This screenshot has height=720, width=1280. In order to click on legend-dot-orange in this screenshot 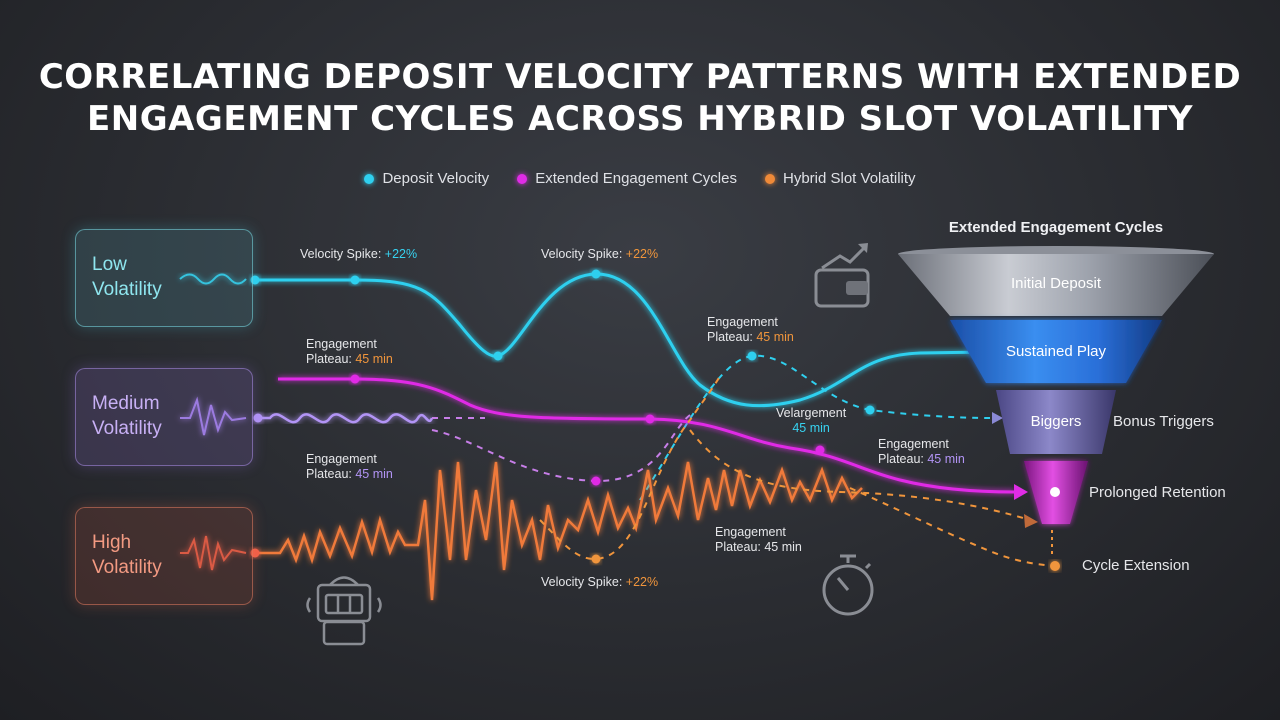, I will do `click(769, 178)`.